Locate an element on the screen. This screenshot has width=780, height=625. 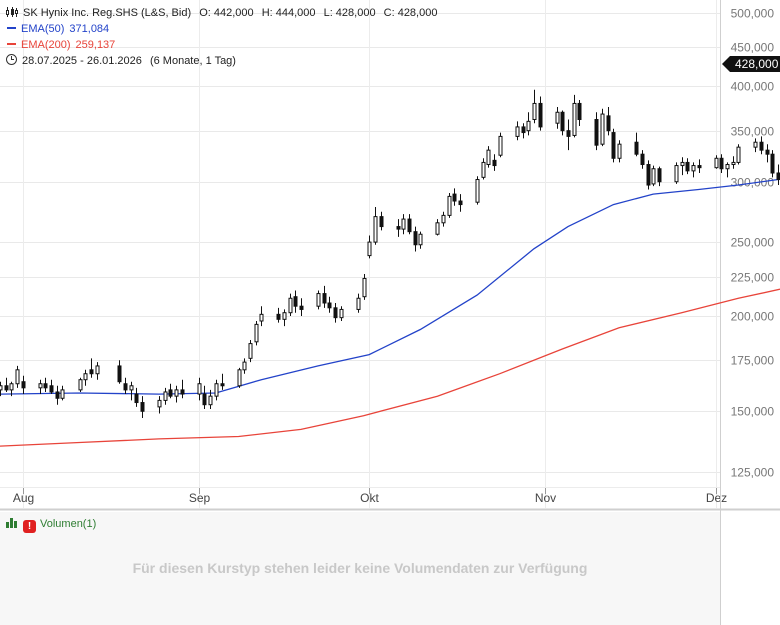
volume-title: Volumen(1) is located at coordinates (68, 524).